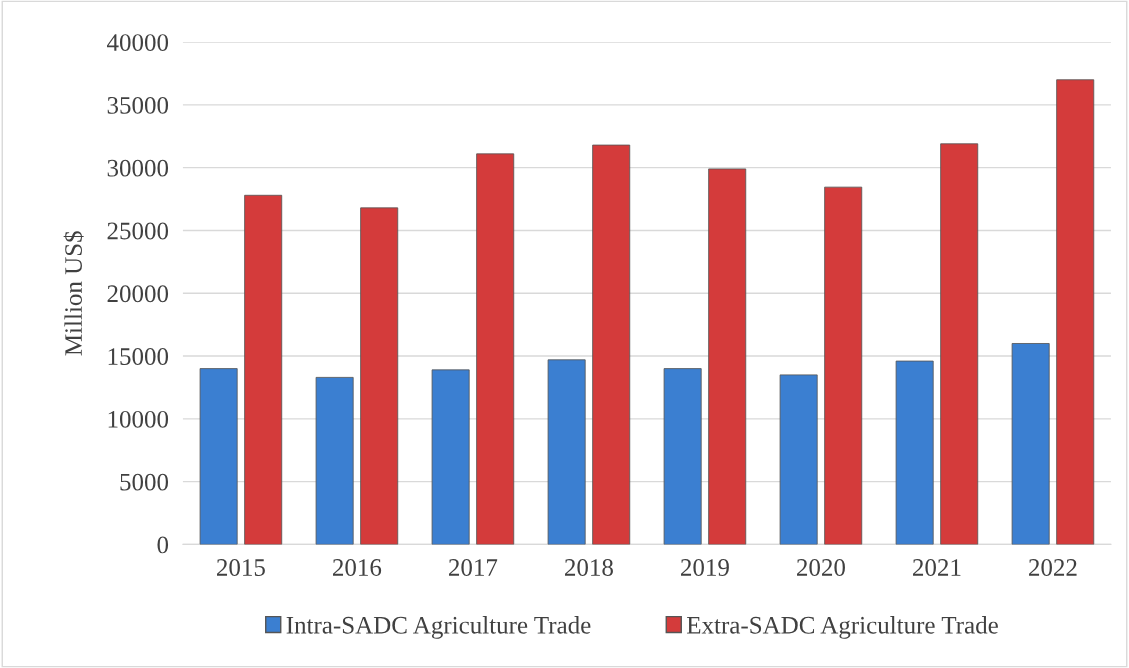 Image resolution: width=1129 pixels, height=668 pixels. I want to click on legend-label: Extra-SADC Agriculture Trade, so click(842, 627).